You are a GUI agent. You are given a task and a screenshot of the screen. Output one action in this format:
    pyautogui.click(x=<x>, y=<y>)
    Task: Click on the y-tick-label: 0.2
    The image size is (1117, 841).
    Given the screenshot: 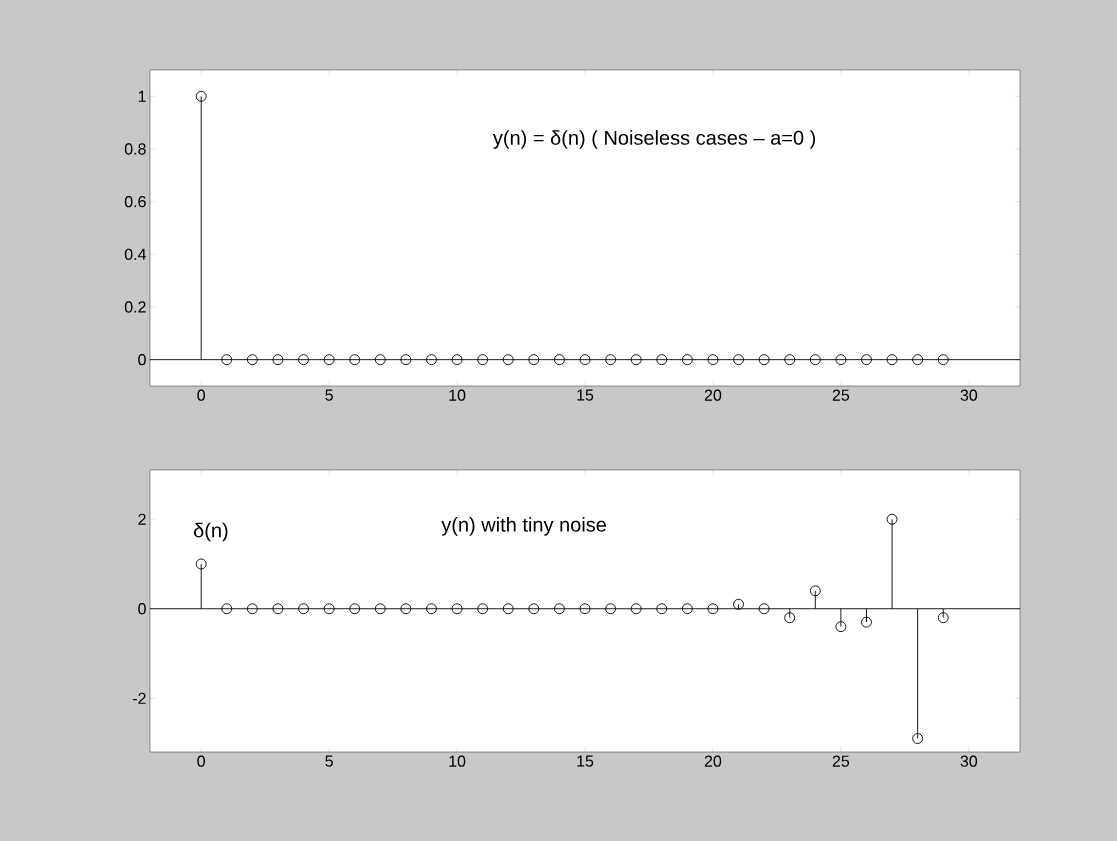 What is the action you would take?
    pyautogui.click(x=135, y=307)
    